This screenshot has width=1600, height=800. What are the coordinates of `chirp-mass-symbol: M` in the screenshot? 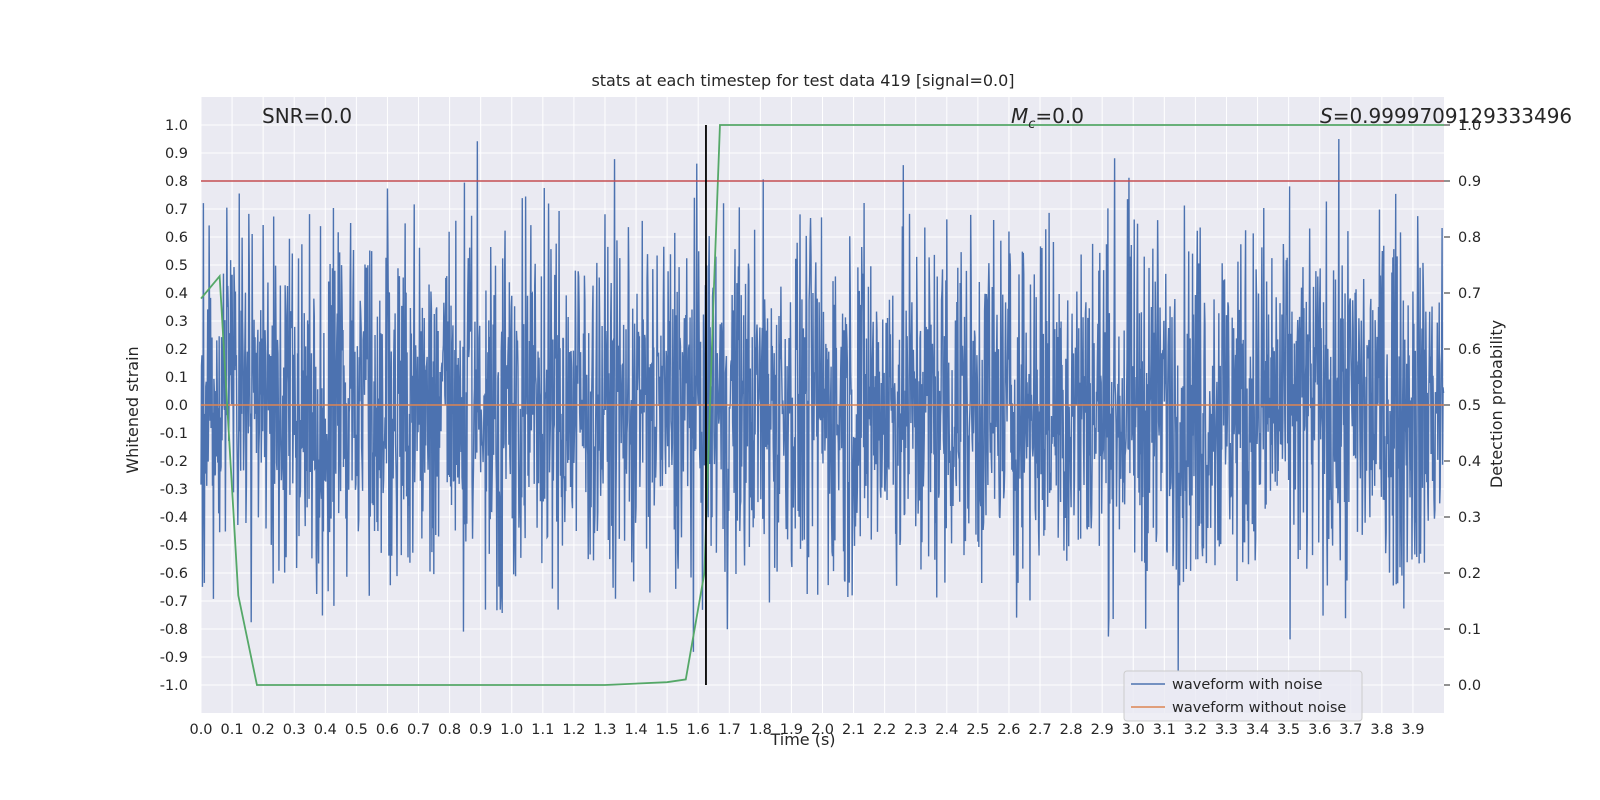 It's located at (1019, 116).